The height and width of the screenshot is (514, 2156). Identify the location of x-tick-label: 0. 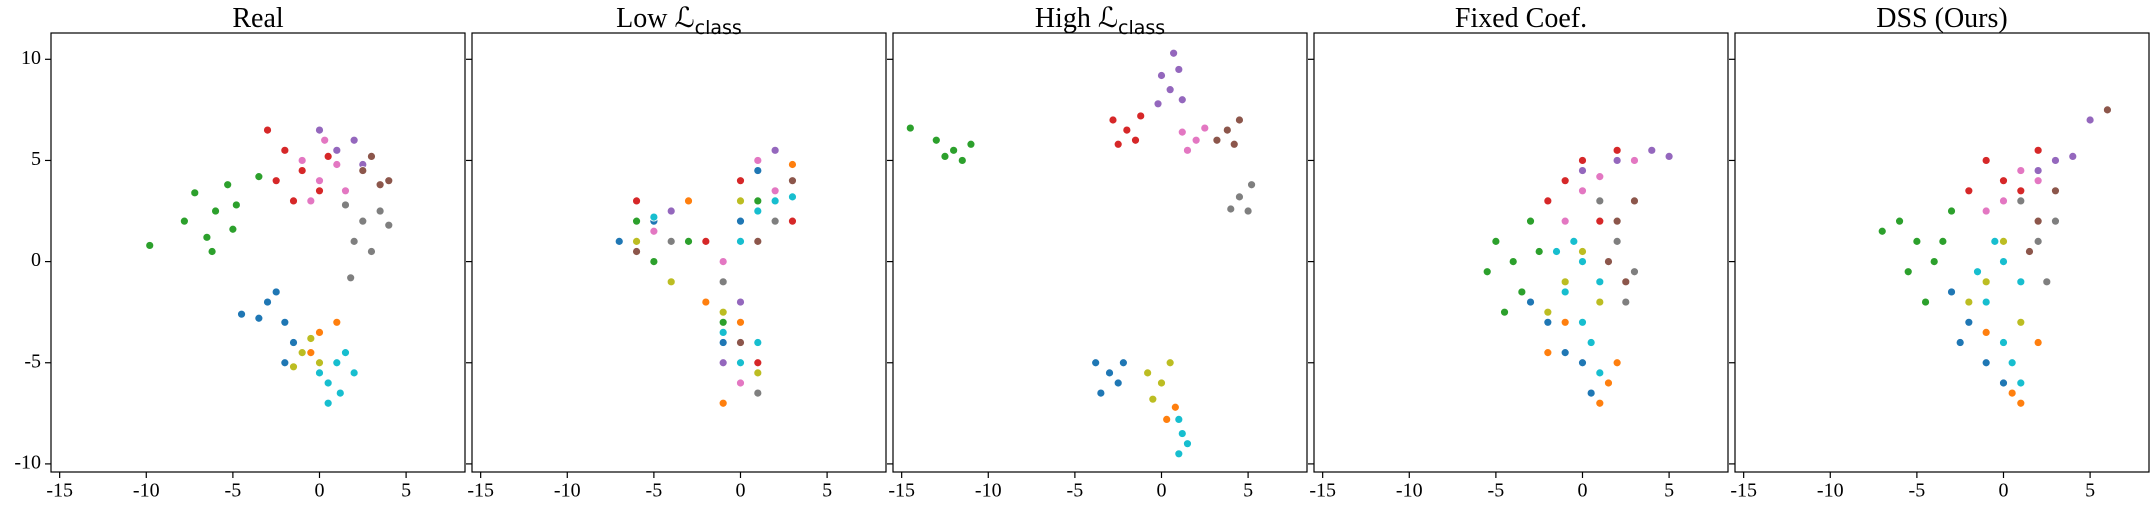
(1582, 491).